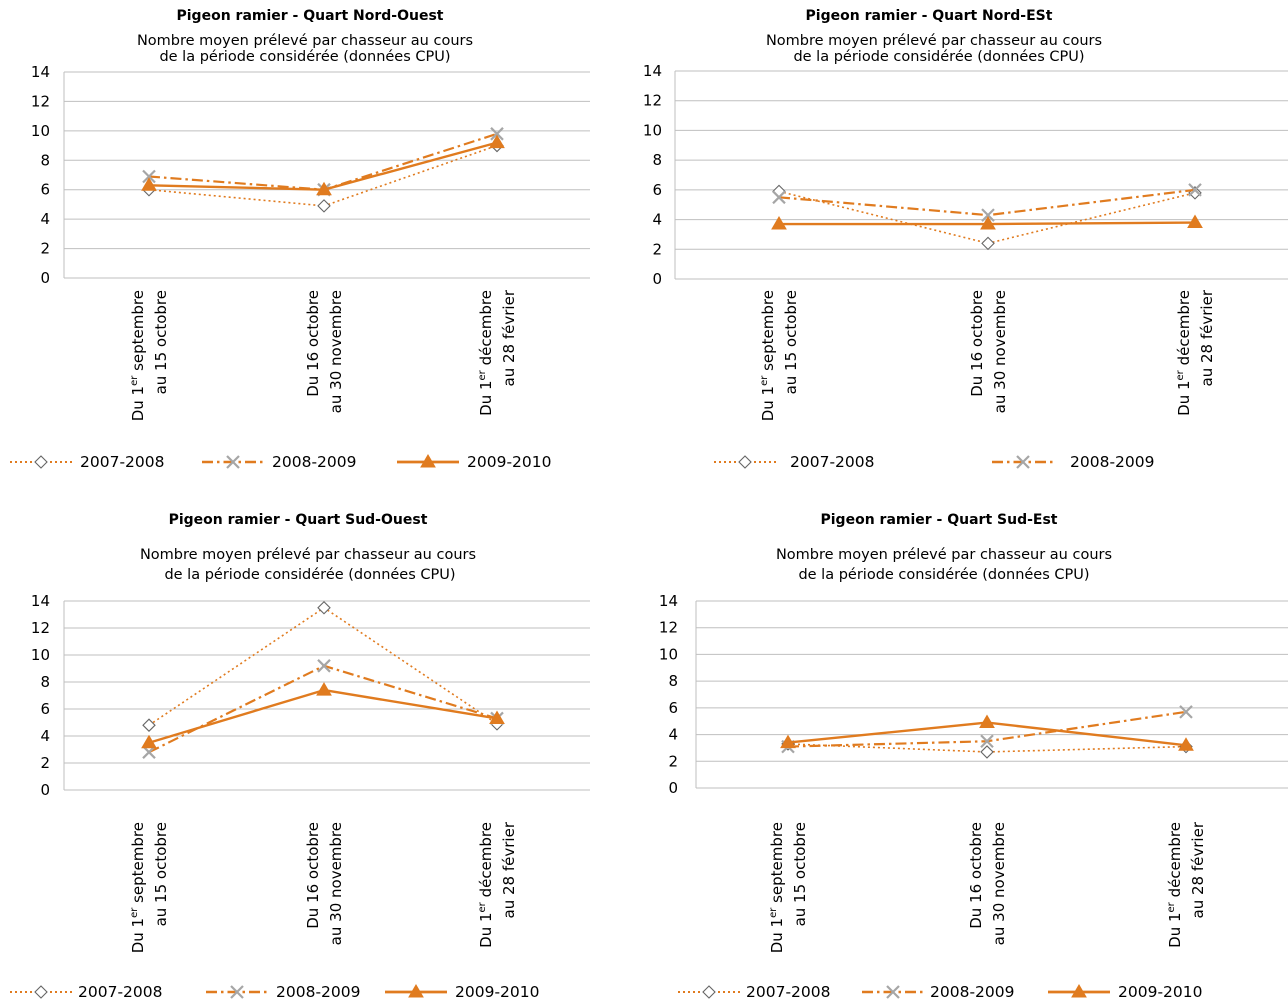 This screenshot has height=1007, width=1288. I want to click on chart-title: Pigeon ramier - Quart Nord-ESt, so click(929, 16).